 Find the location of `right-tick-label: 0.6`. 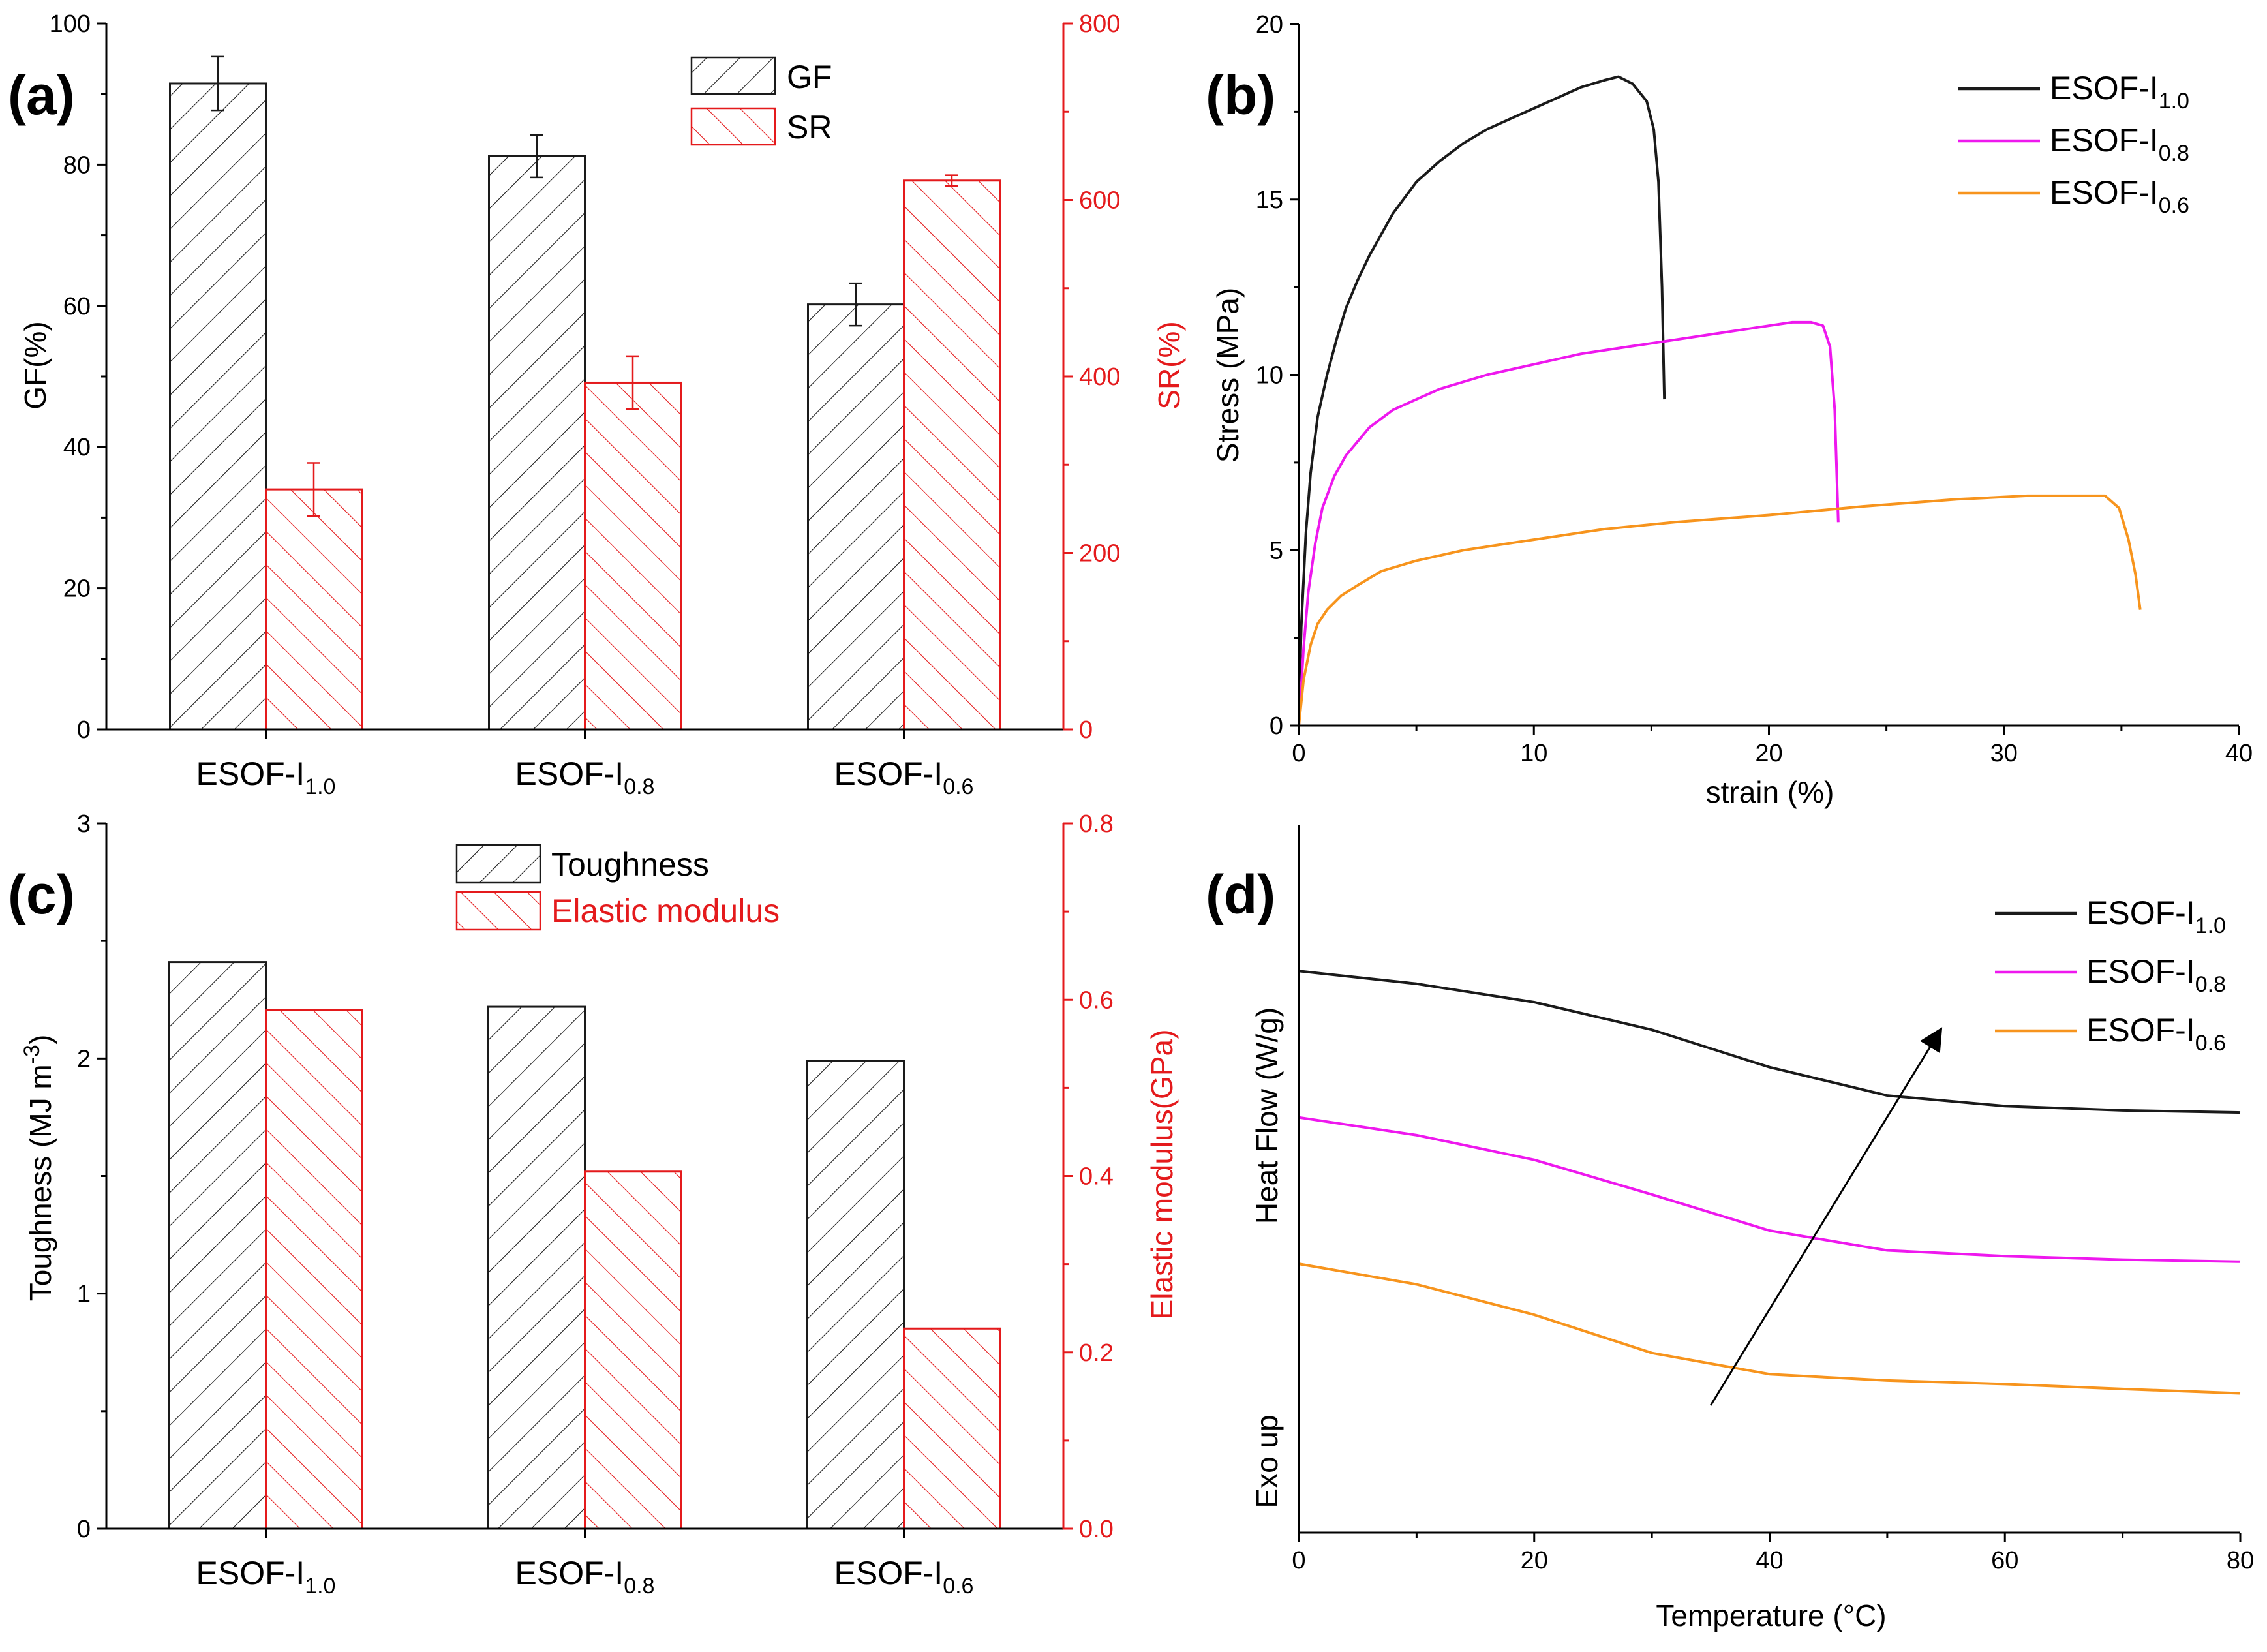

right-tick-label: 0.6 is located at coordinates (1096, 1000).